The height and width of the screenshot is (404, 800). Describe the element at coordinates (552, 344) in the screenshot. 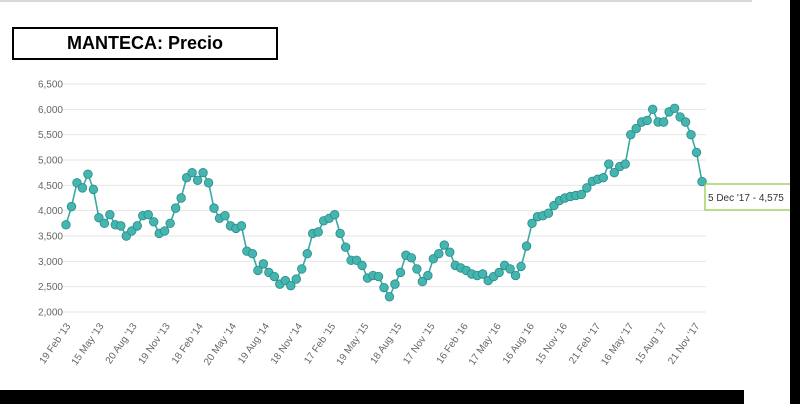

I see `x-tick-label: 15 Nov '16` at that location.